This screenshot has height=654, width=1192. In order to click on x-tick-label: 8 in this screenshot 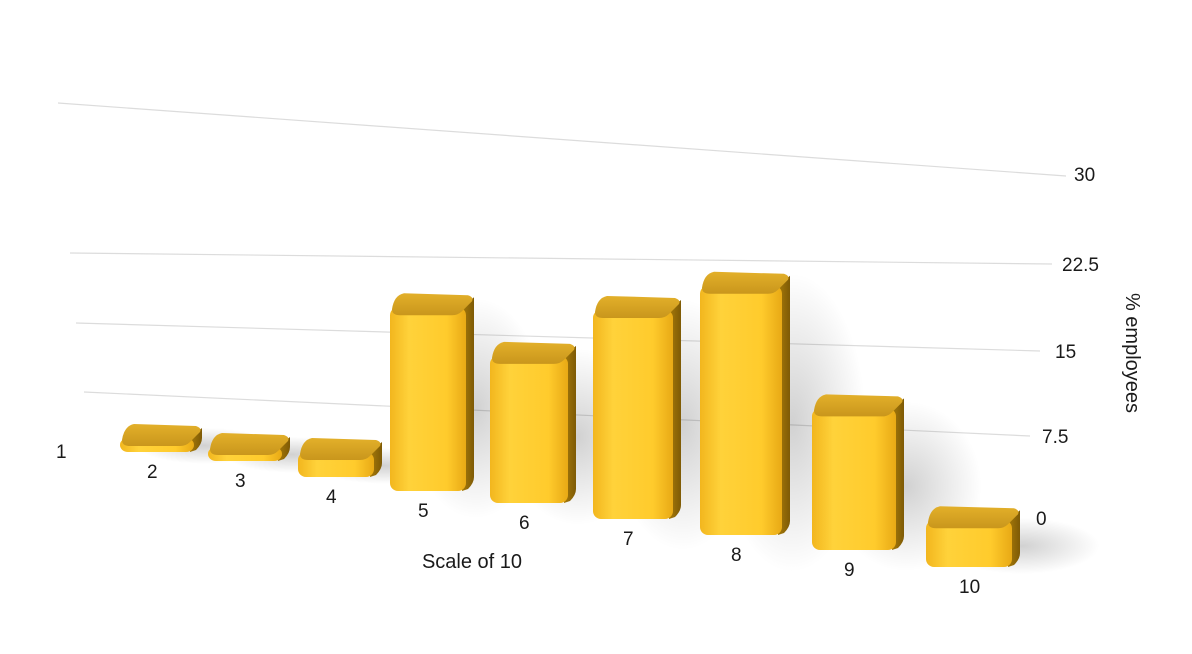, I will do `click(736, 555)`.